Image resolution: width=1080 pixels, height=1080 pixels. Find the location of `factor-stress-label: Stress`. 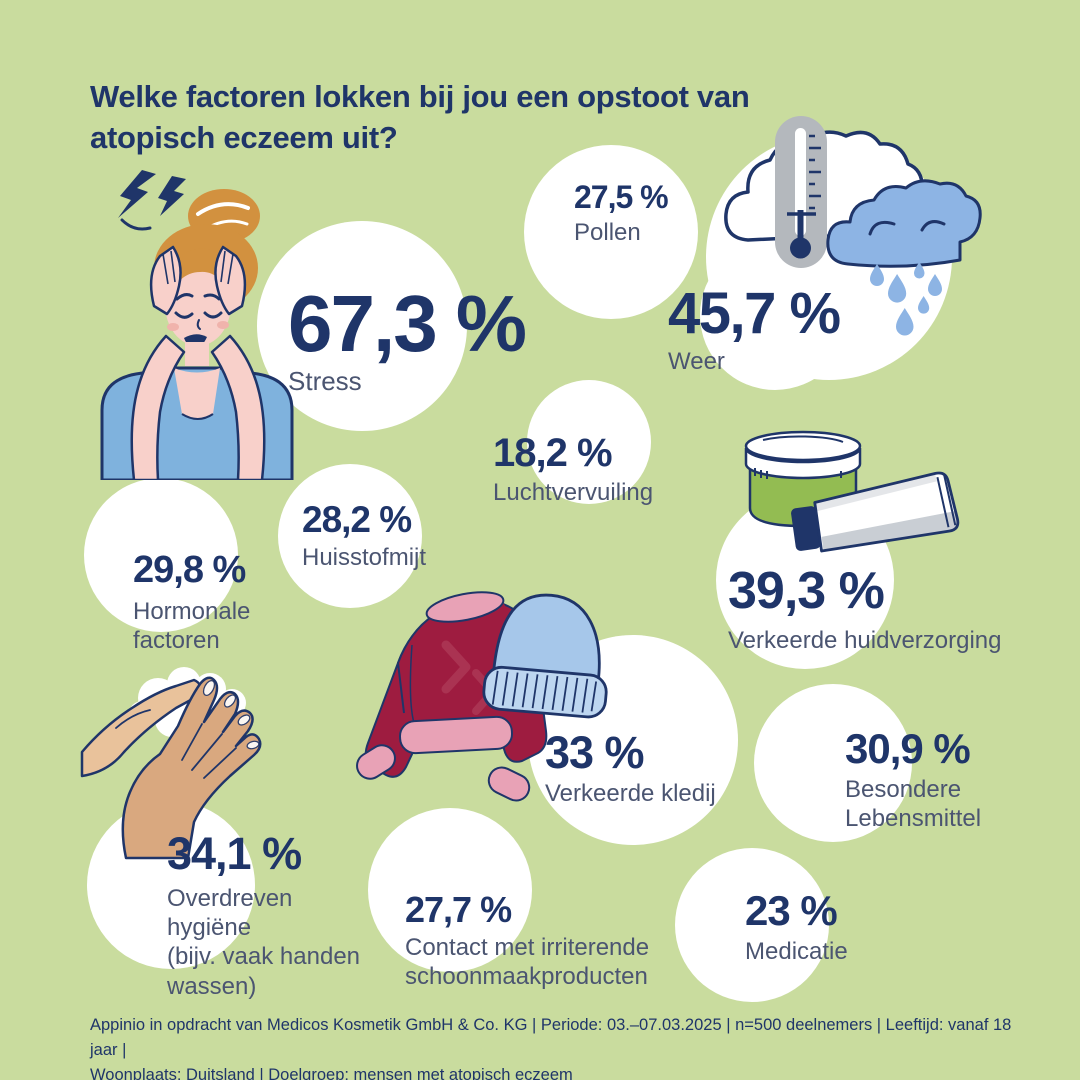

factor-stress-label: Stress is located at coordinates (325, 381).